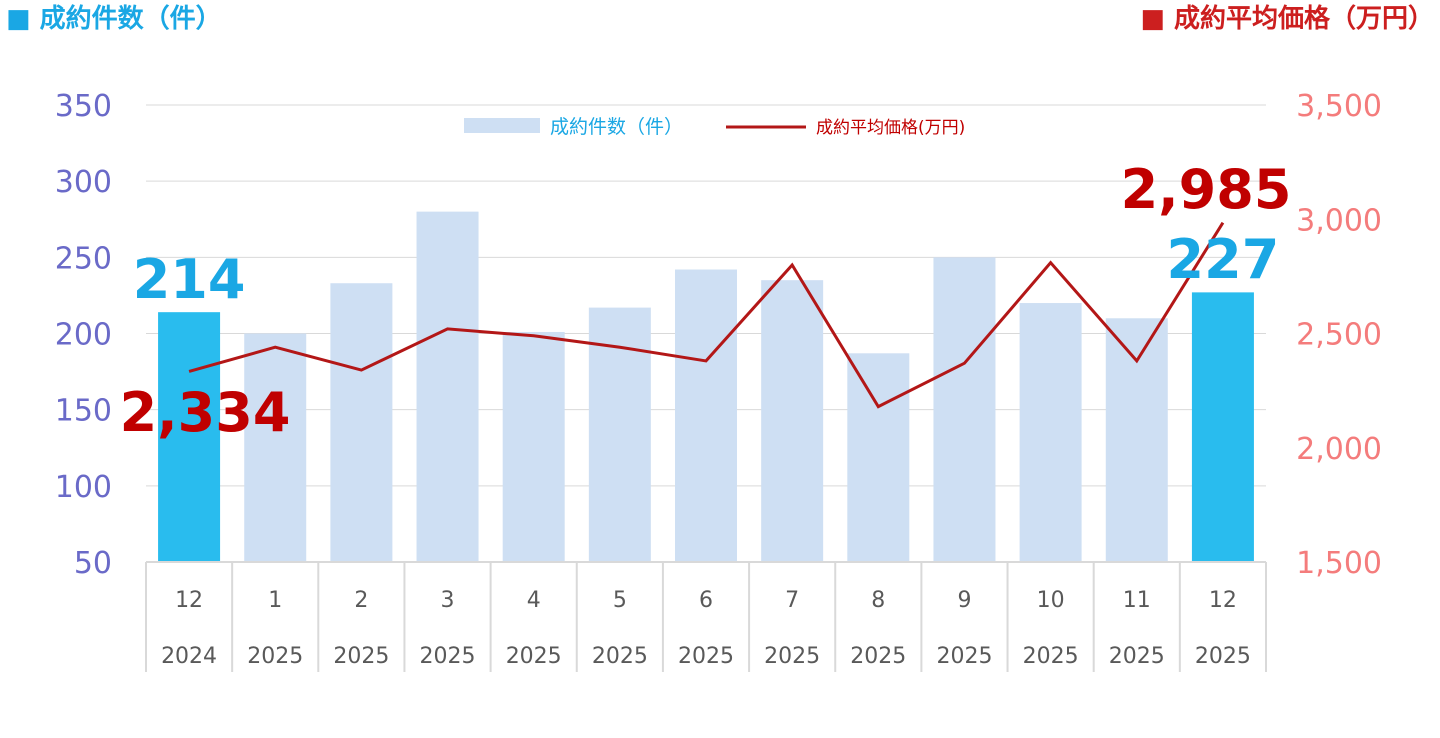 This screenshot has width=1440, height=738. I want to click on x-axis-month-label: 8, so click(878, 600).